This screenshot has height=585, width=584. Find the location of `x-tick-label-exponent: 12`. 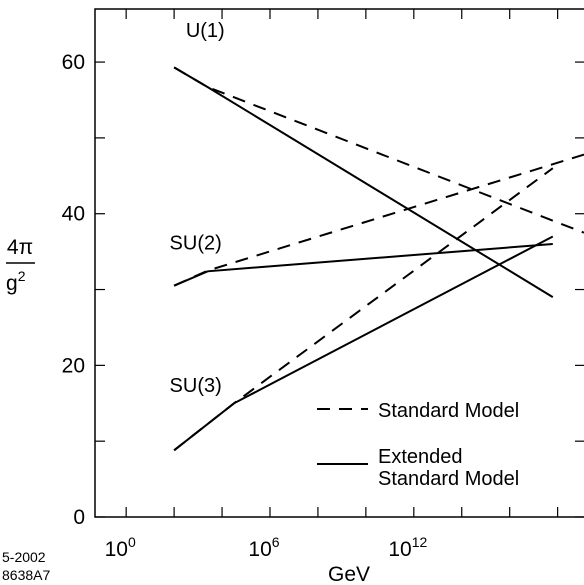

x-tick-label-exponent: 12 is located at coordinates (420, 542).